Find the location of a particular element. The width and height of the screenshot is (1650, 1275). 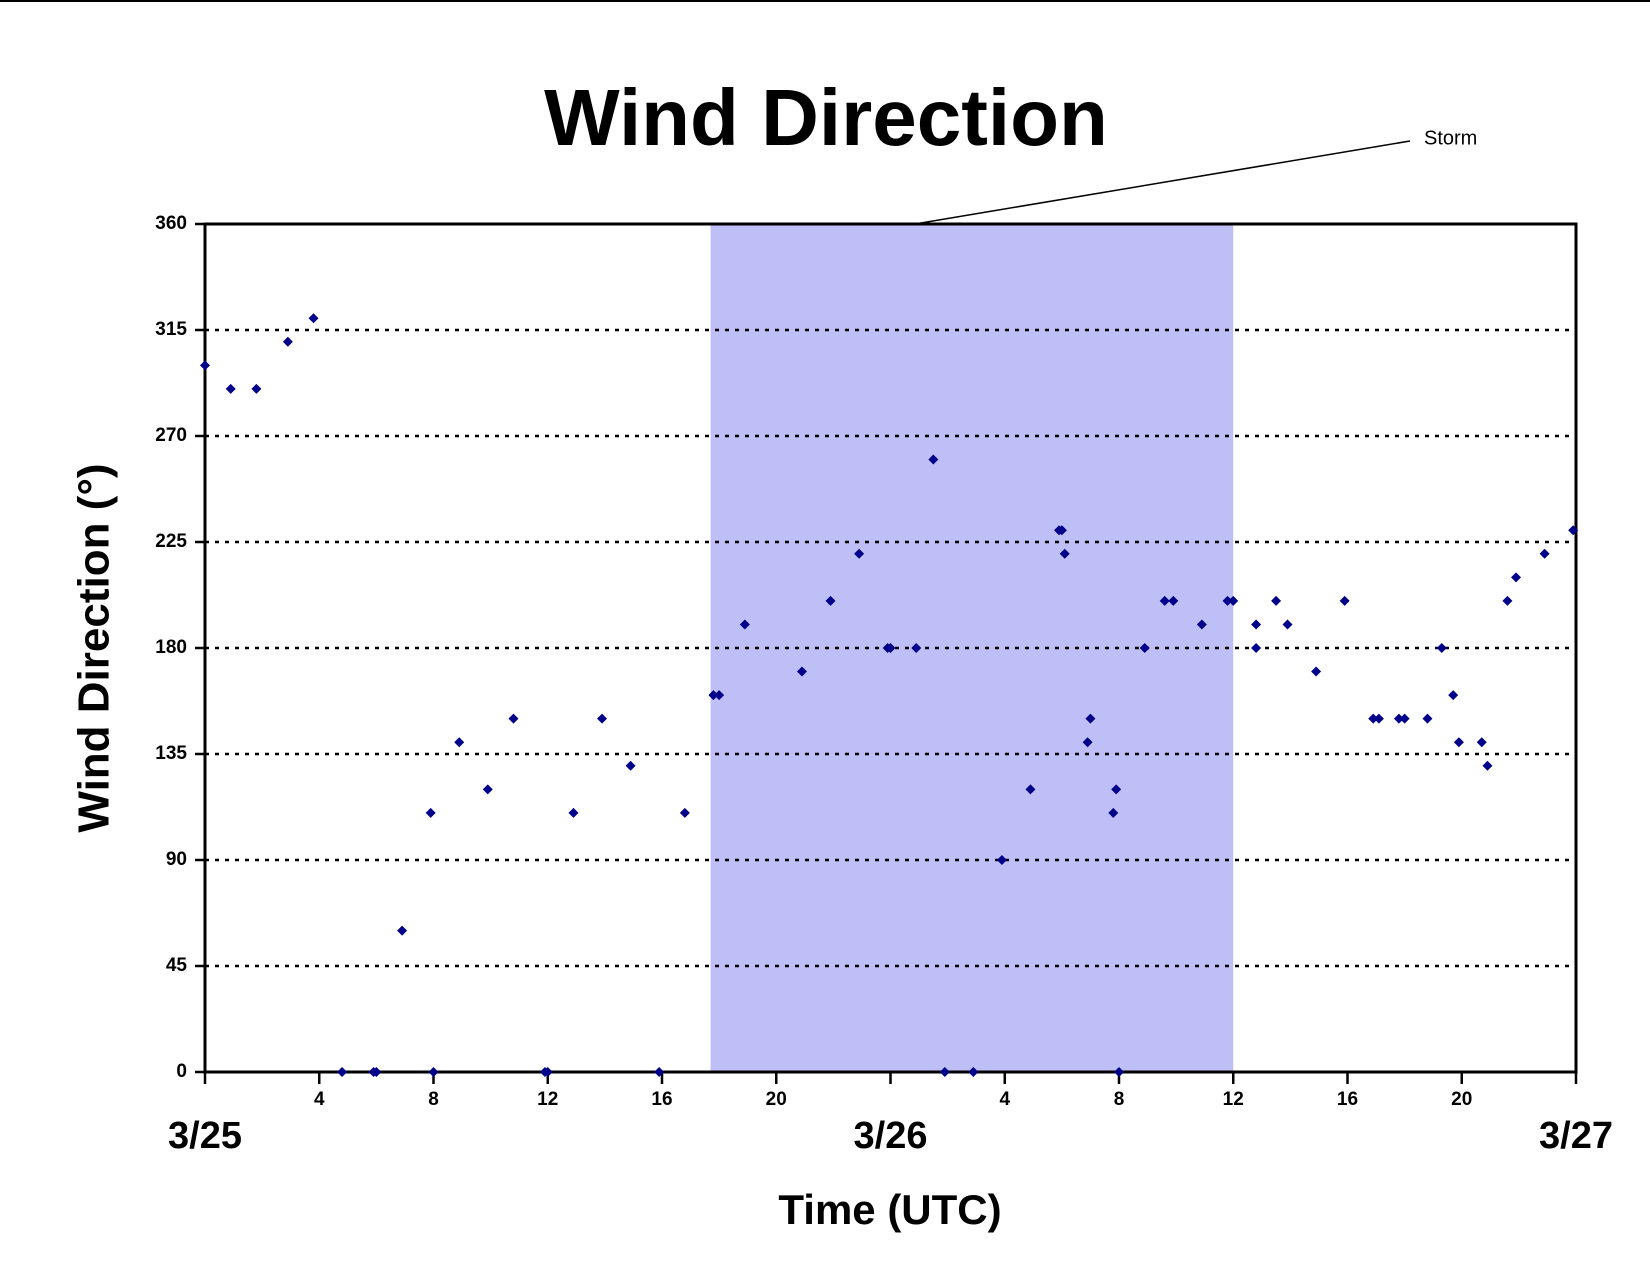

y-tick-label: 270 is located at coordinates (171, 435).